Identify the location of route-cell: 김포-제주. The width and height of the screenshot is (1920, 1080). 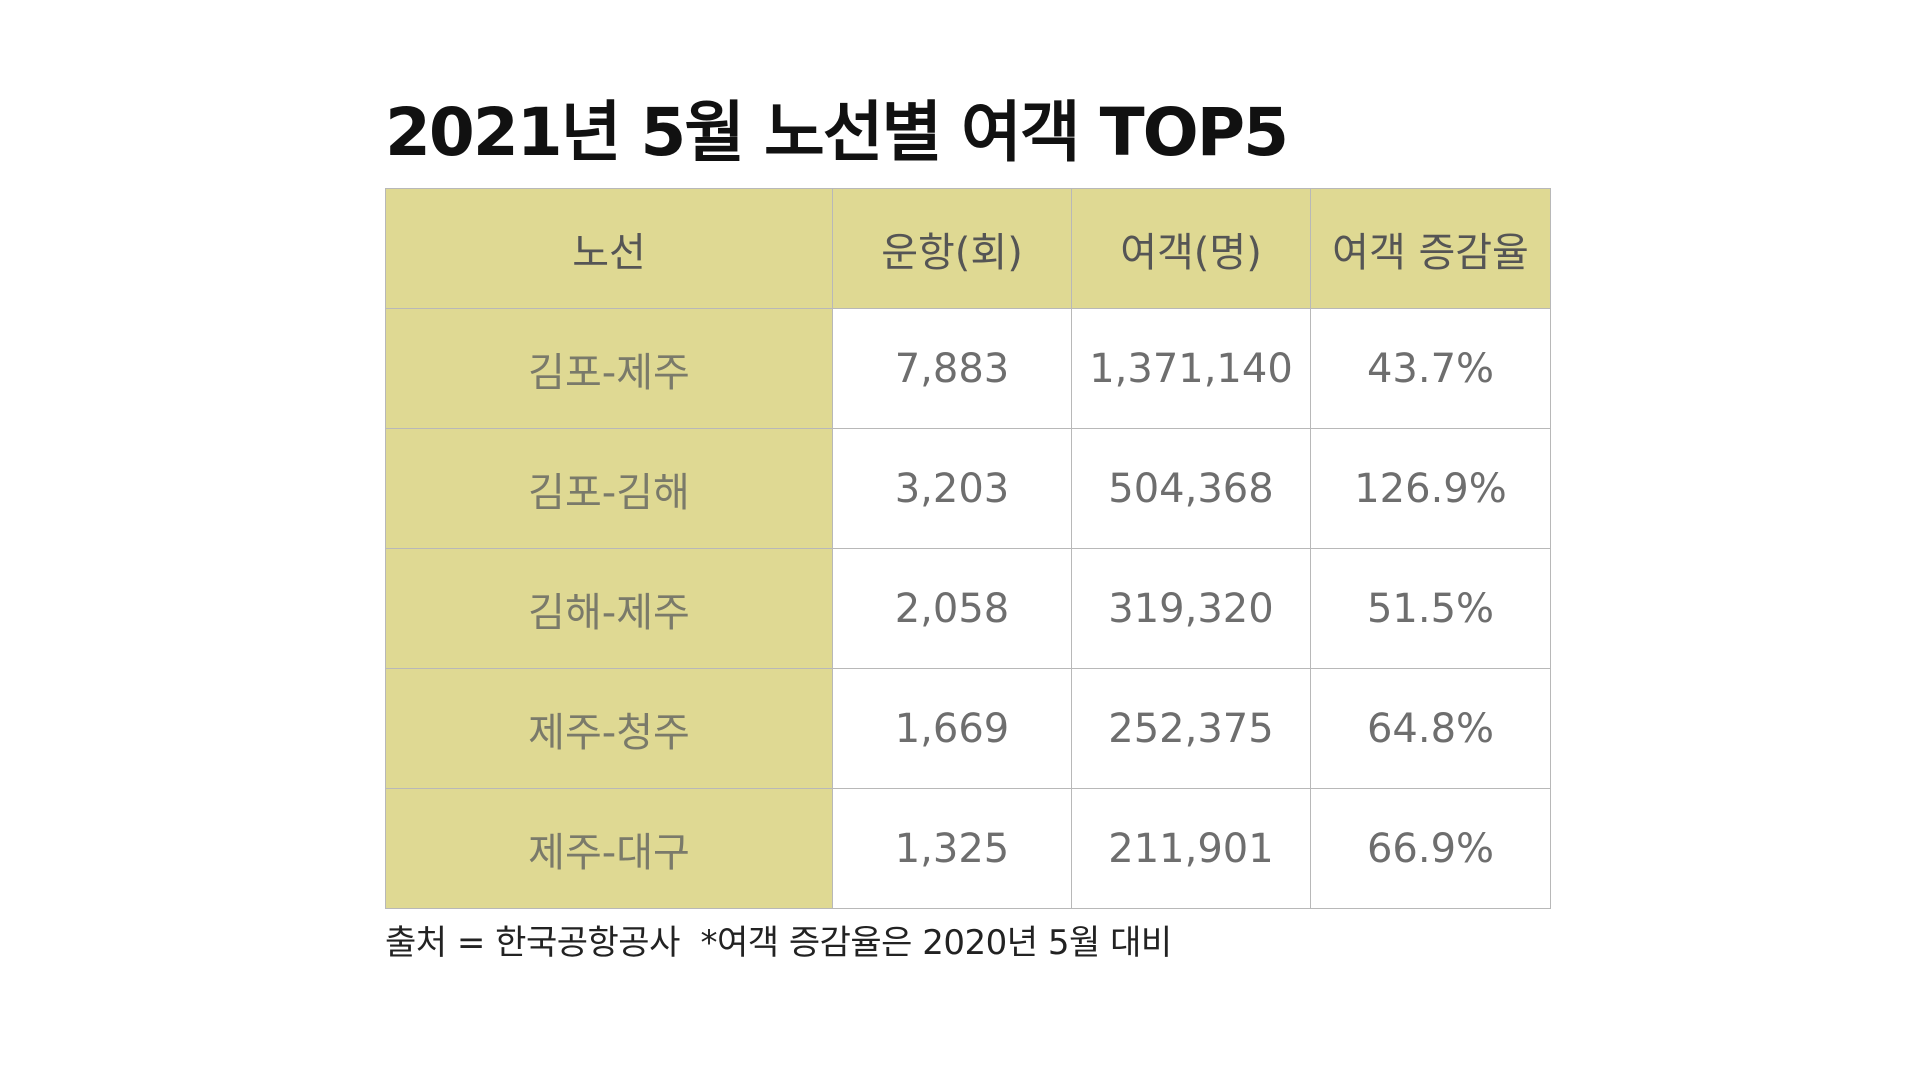
(609, 368).